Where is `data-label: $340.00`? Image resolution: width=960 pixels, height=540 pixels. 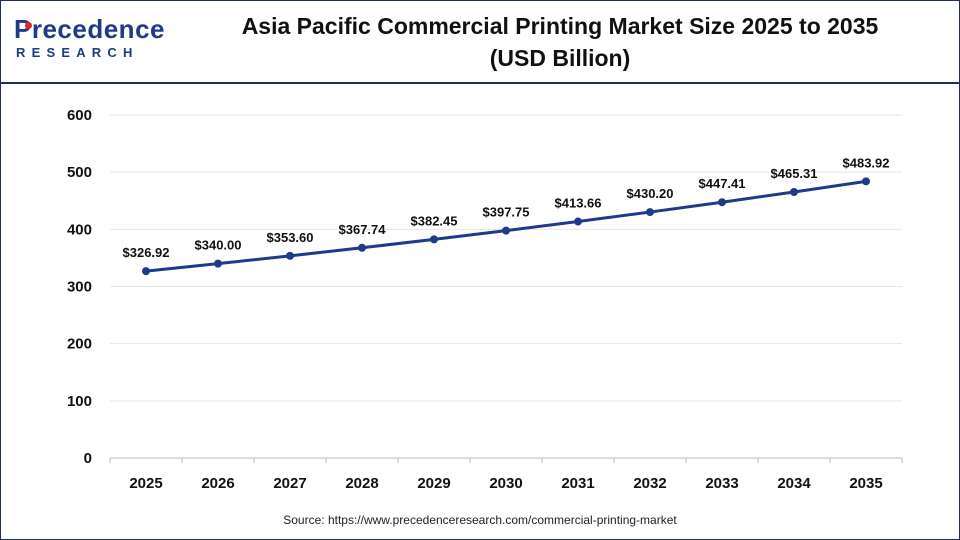
data-label: $340.00 is located at coordinates (218, 245).